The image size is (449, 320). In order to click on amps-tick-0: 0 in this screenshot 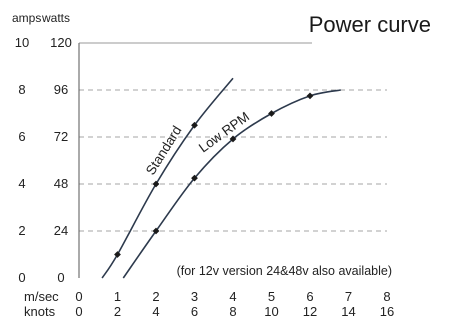, I will do `click(21, 277)`.